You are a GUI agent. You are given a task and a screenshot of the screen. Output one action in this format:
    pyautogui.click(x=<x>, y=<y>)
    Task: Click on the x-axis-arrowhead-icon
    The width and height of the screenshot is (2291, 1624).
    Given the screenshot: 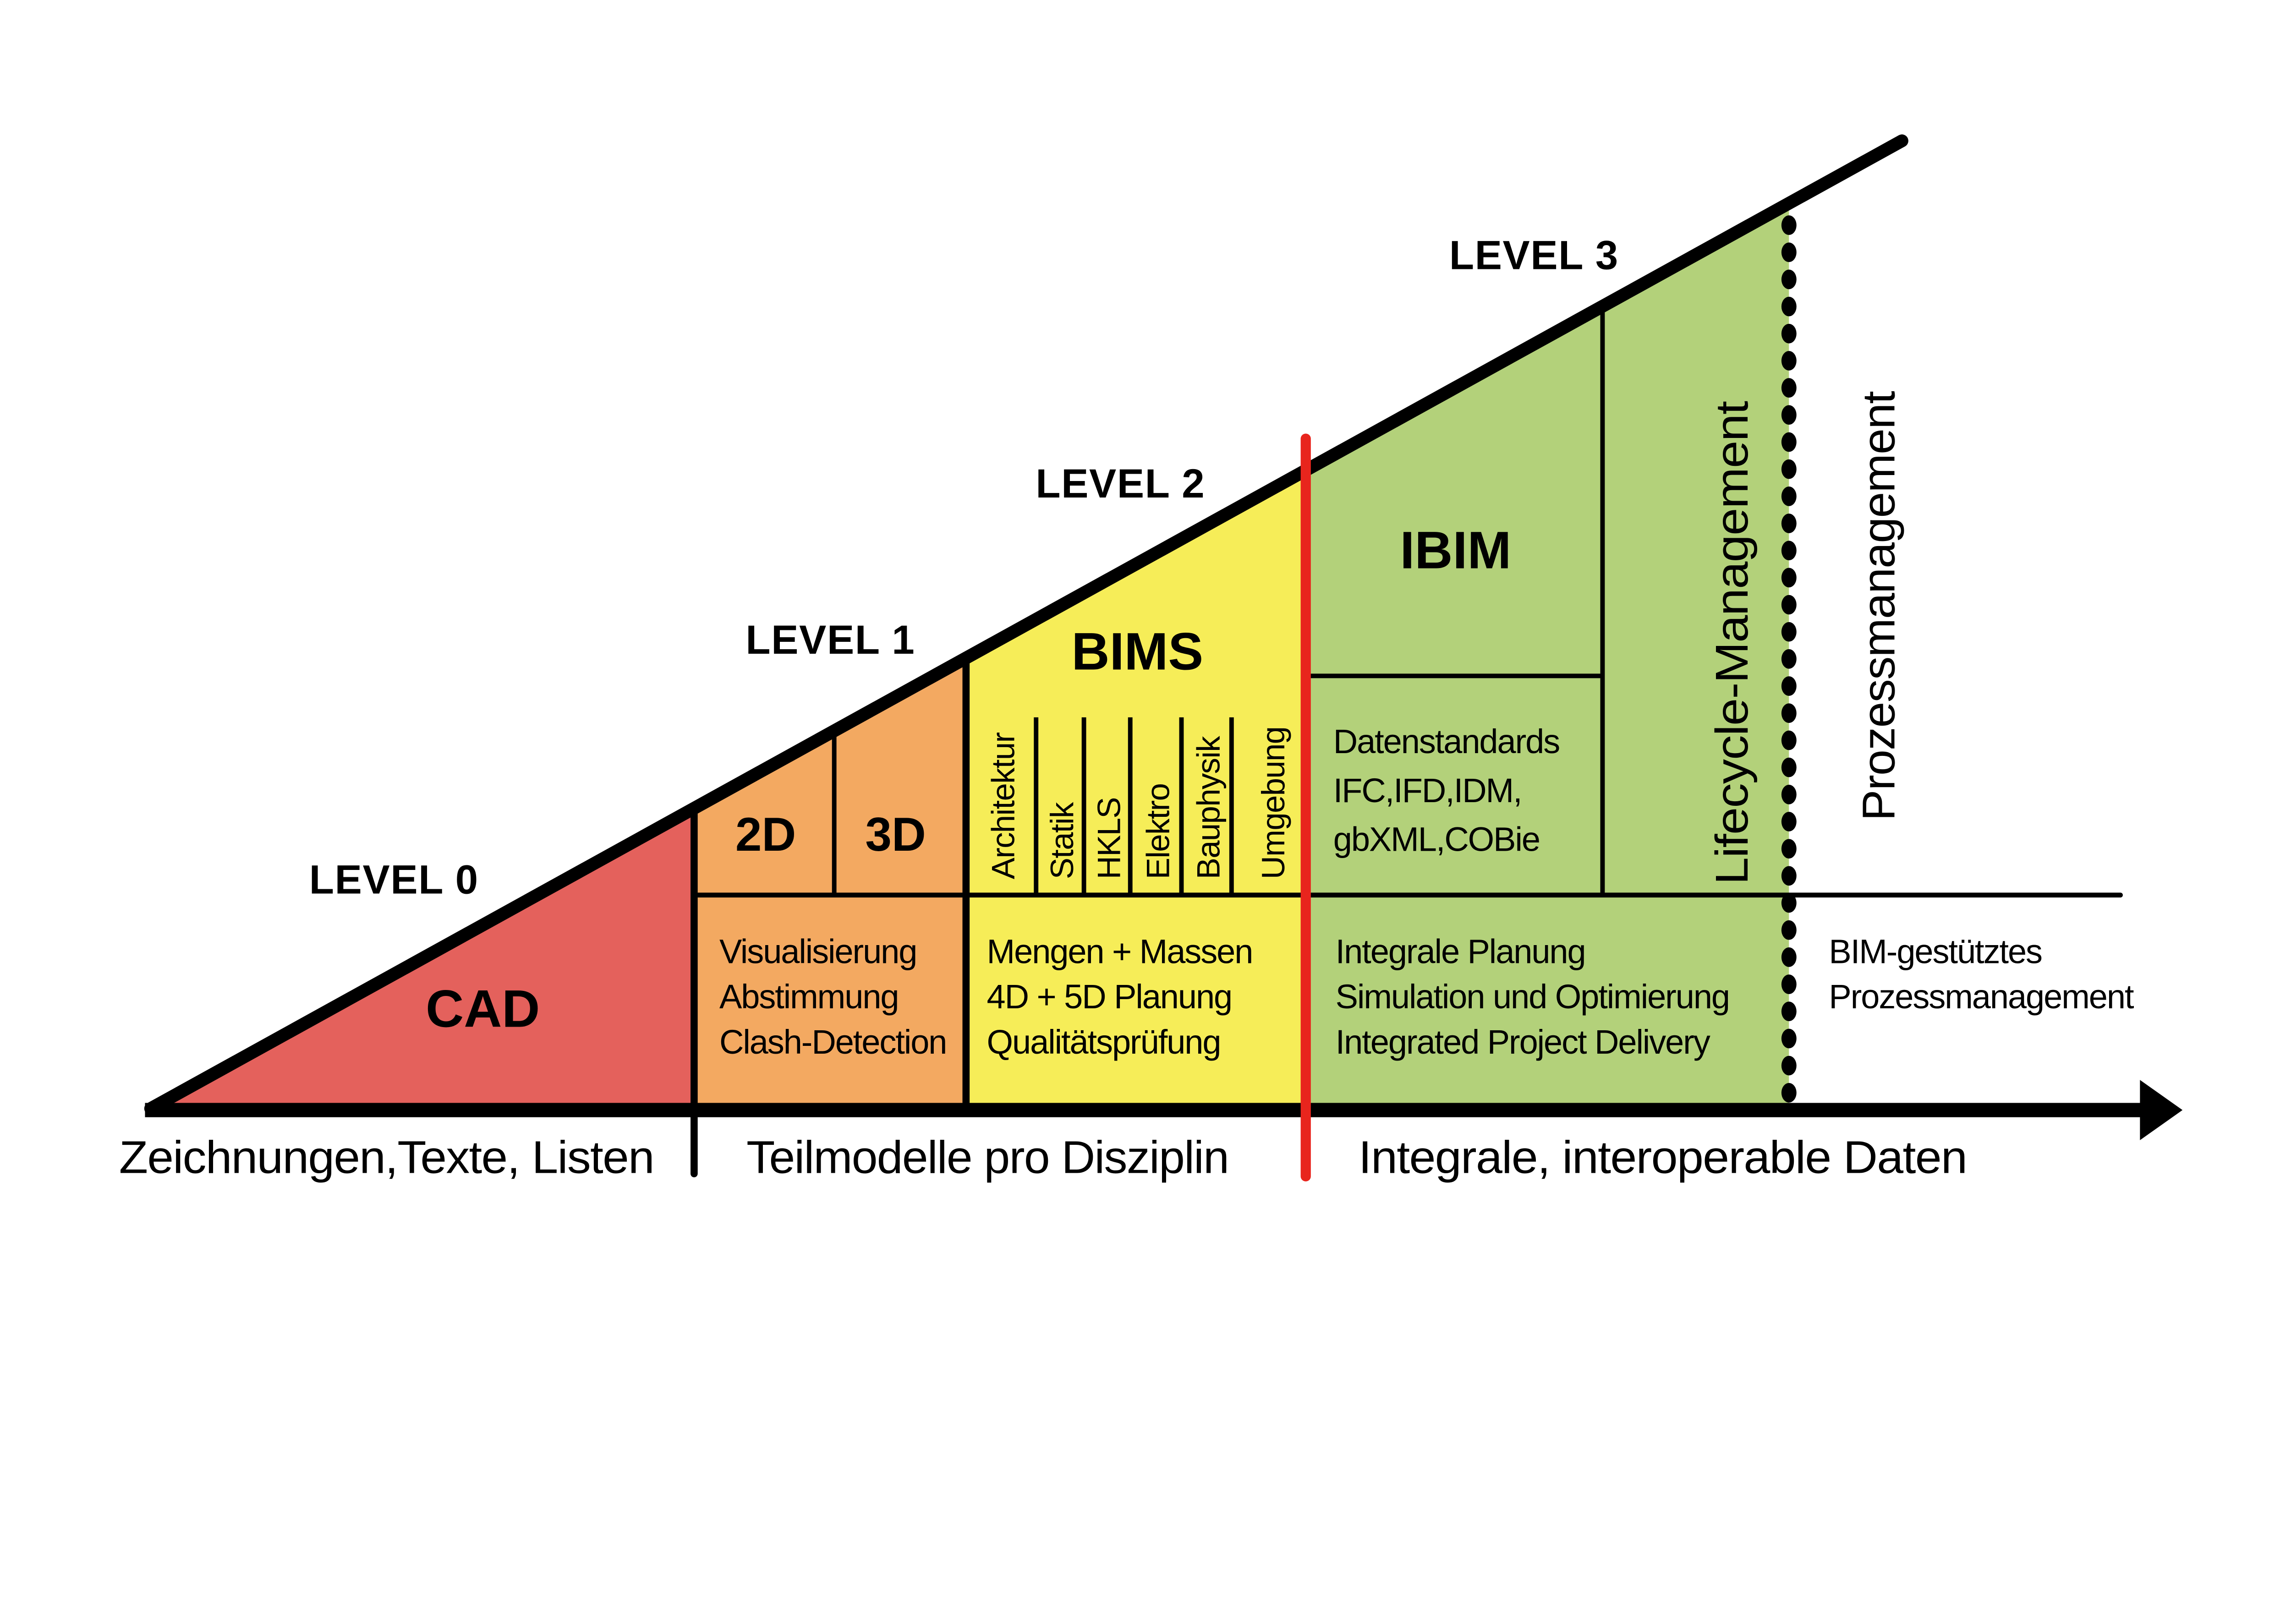 What is the action you would take?
    pyautogui.click(x=2161, y=1110)
    